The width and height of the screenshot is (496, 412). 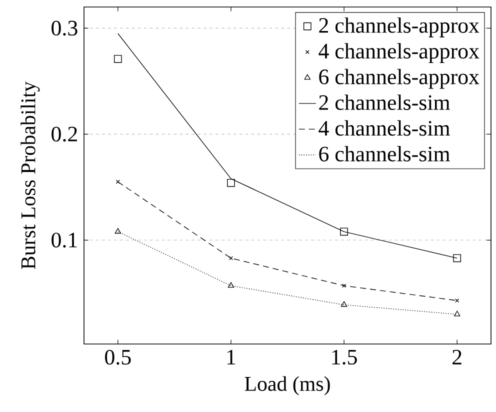 I want to click on y-tick-label: 0.3, so click(x=65, y=28).